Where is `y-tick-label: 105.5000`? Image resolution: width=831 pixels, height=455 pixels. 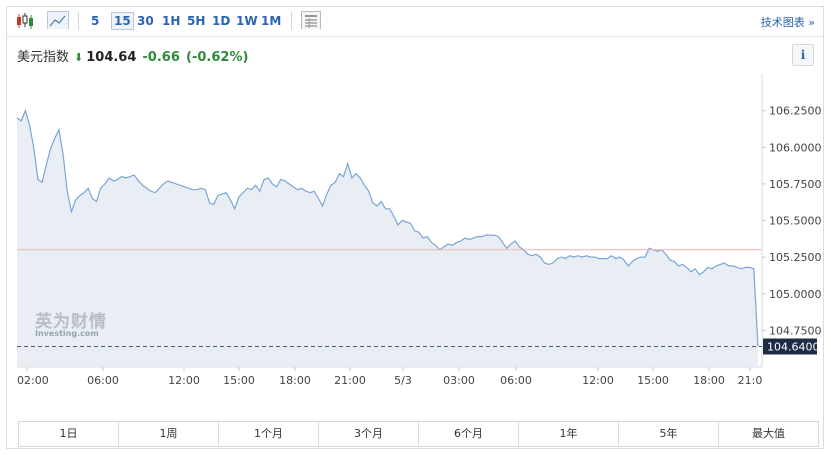
y-tick-label: 105.5000 is located at coordinates (795, 221).